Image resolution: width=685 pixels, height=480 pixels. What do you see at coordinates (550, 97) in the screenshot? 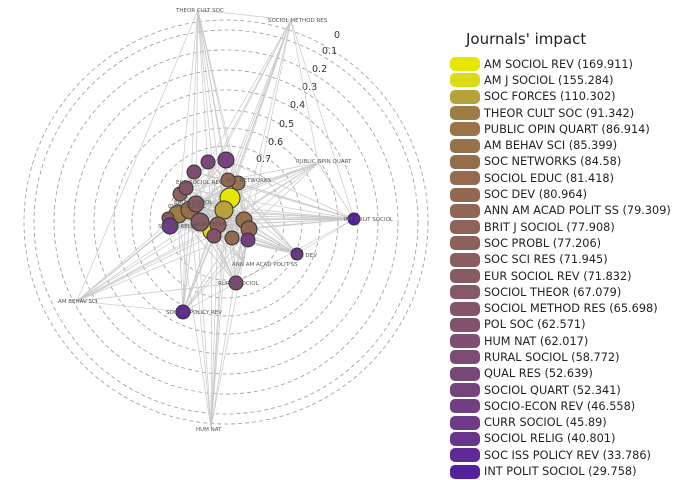
I see `legend-label: SOC FORCES (110.302)` at bounding box center [550, 97].